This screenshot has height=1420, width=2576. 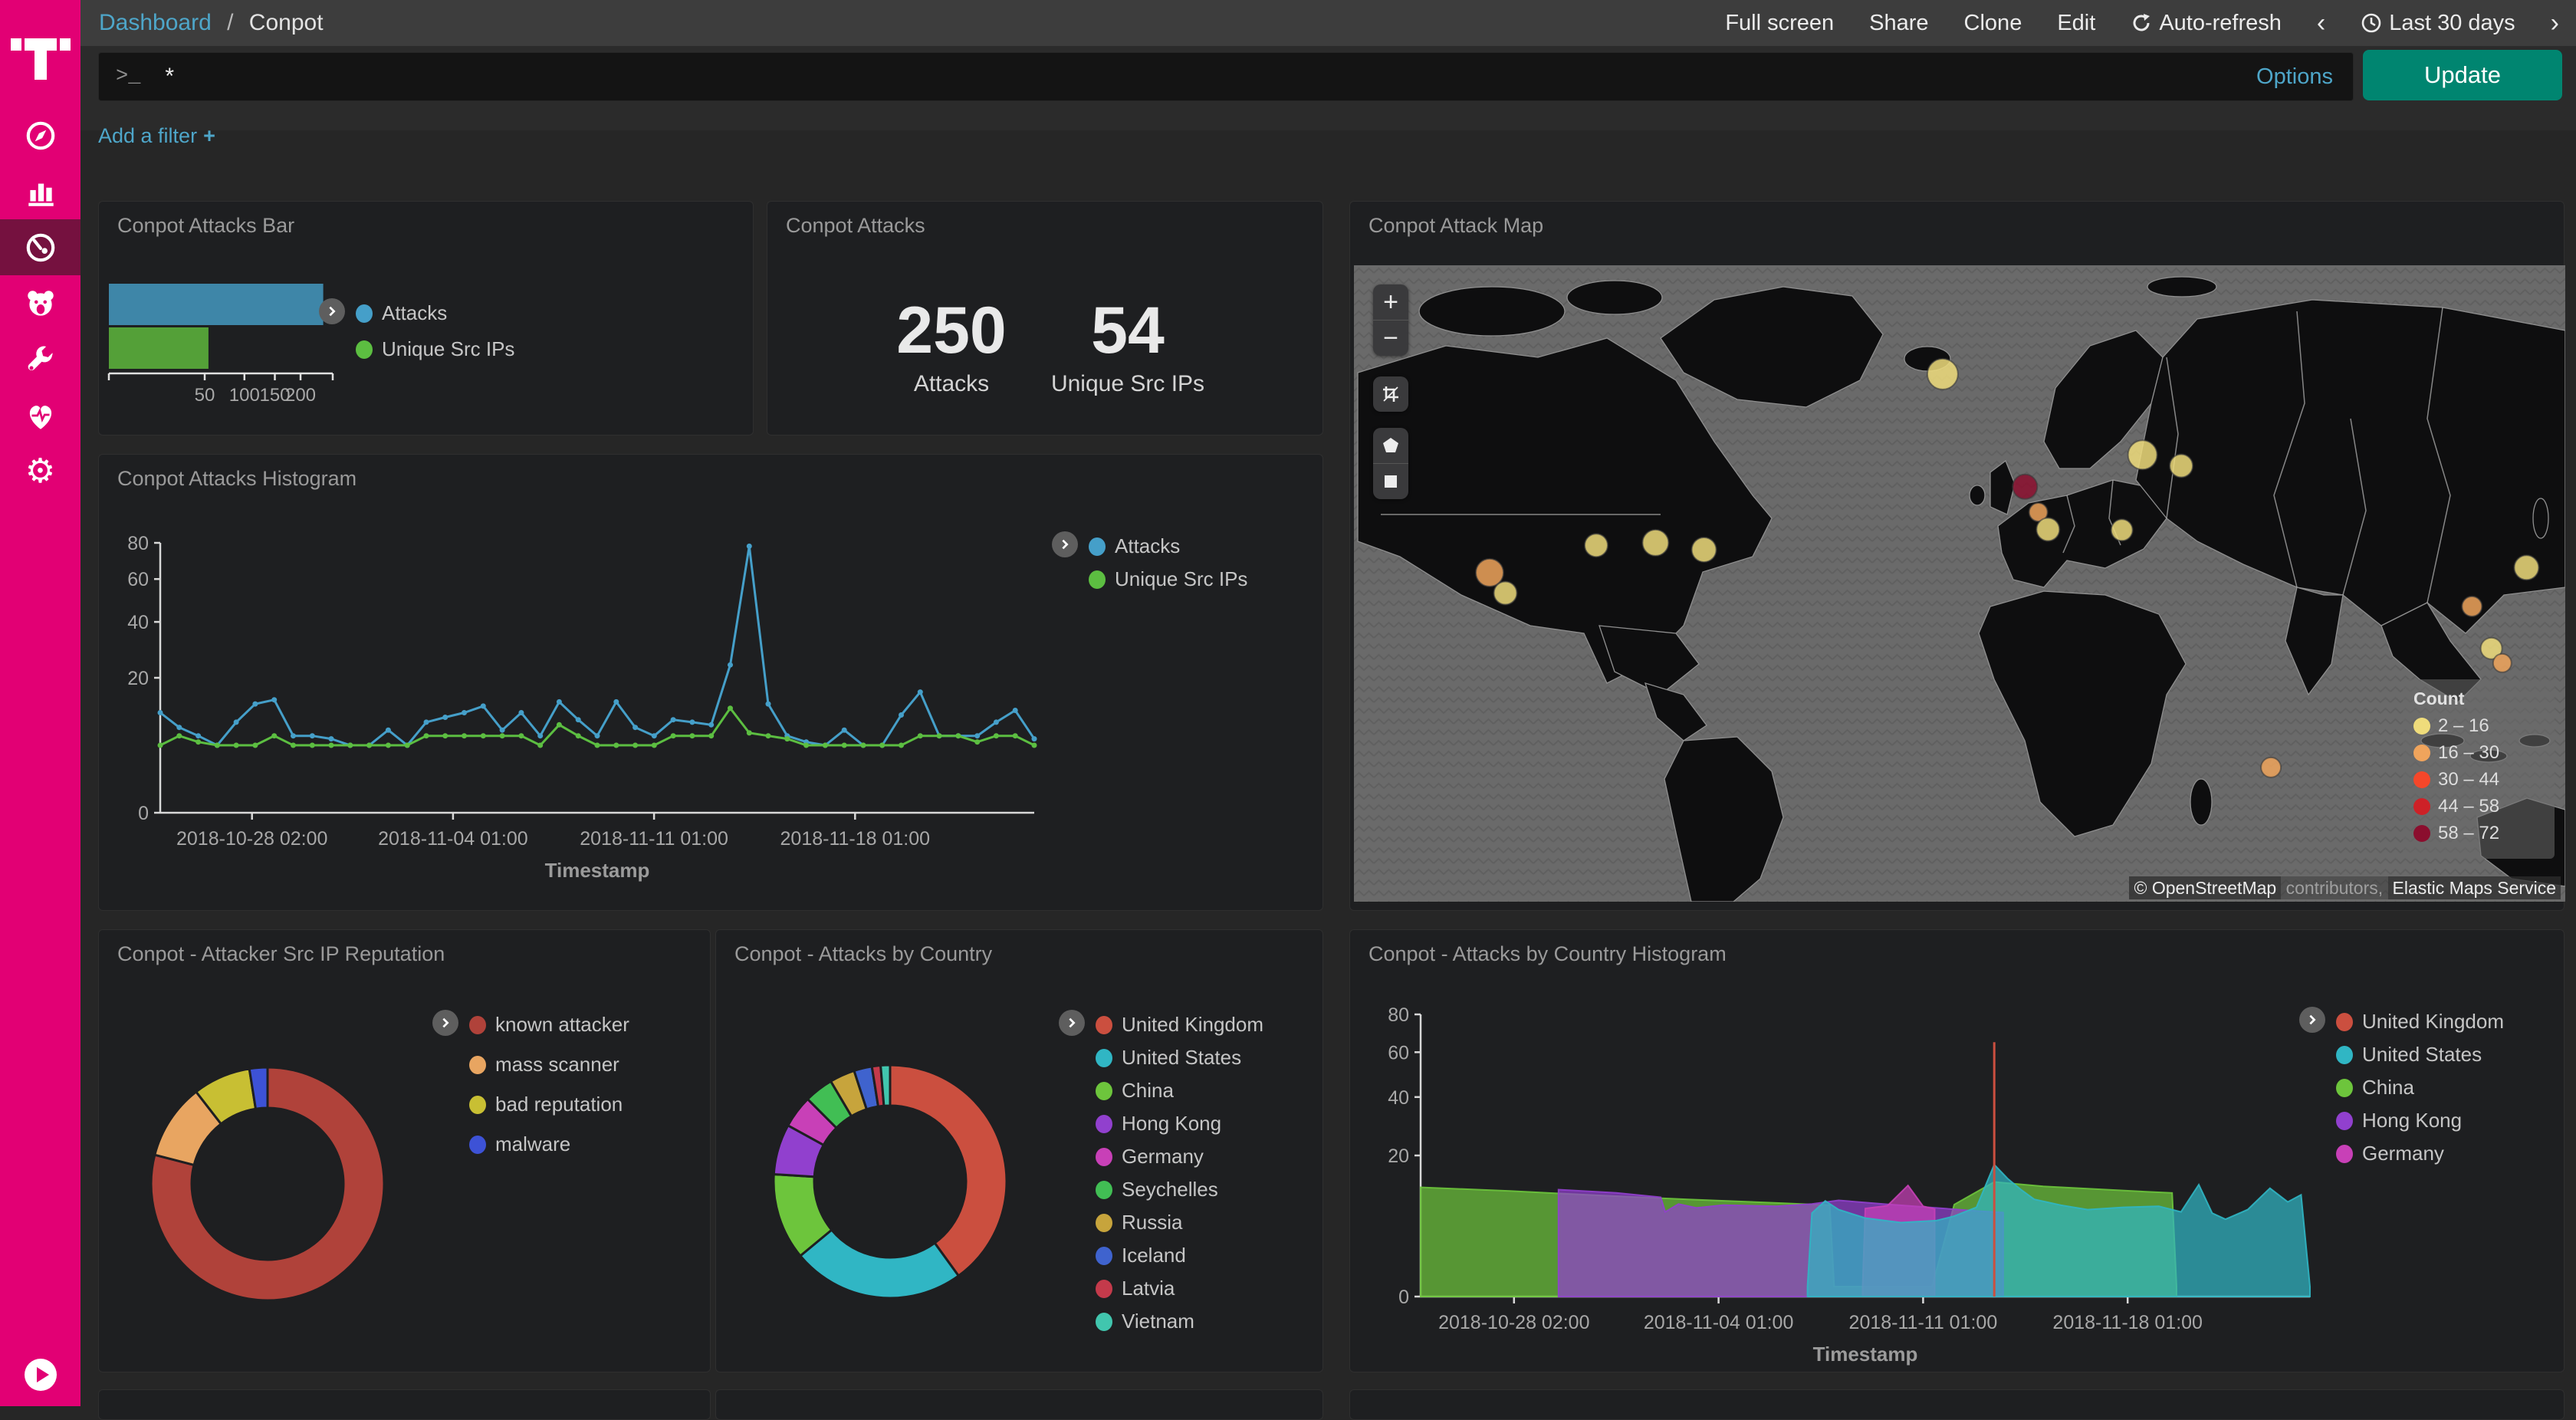 I want to click on time-range-button: Last 30 days, so click(x=2438, y=23).